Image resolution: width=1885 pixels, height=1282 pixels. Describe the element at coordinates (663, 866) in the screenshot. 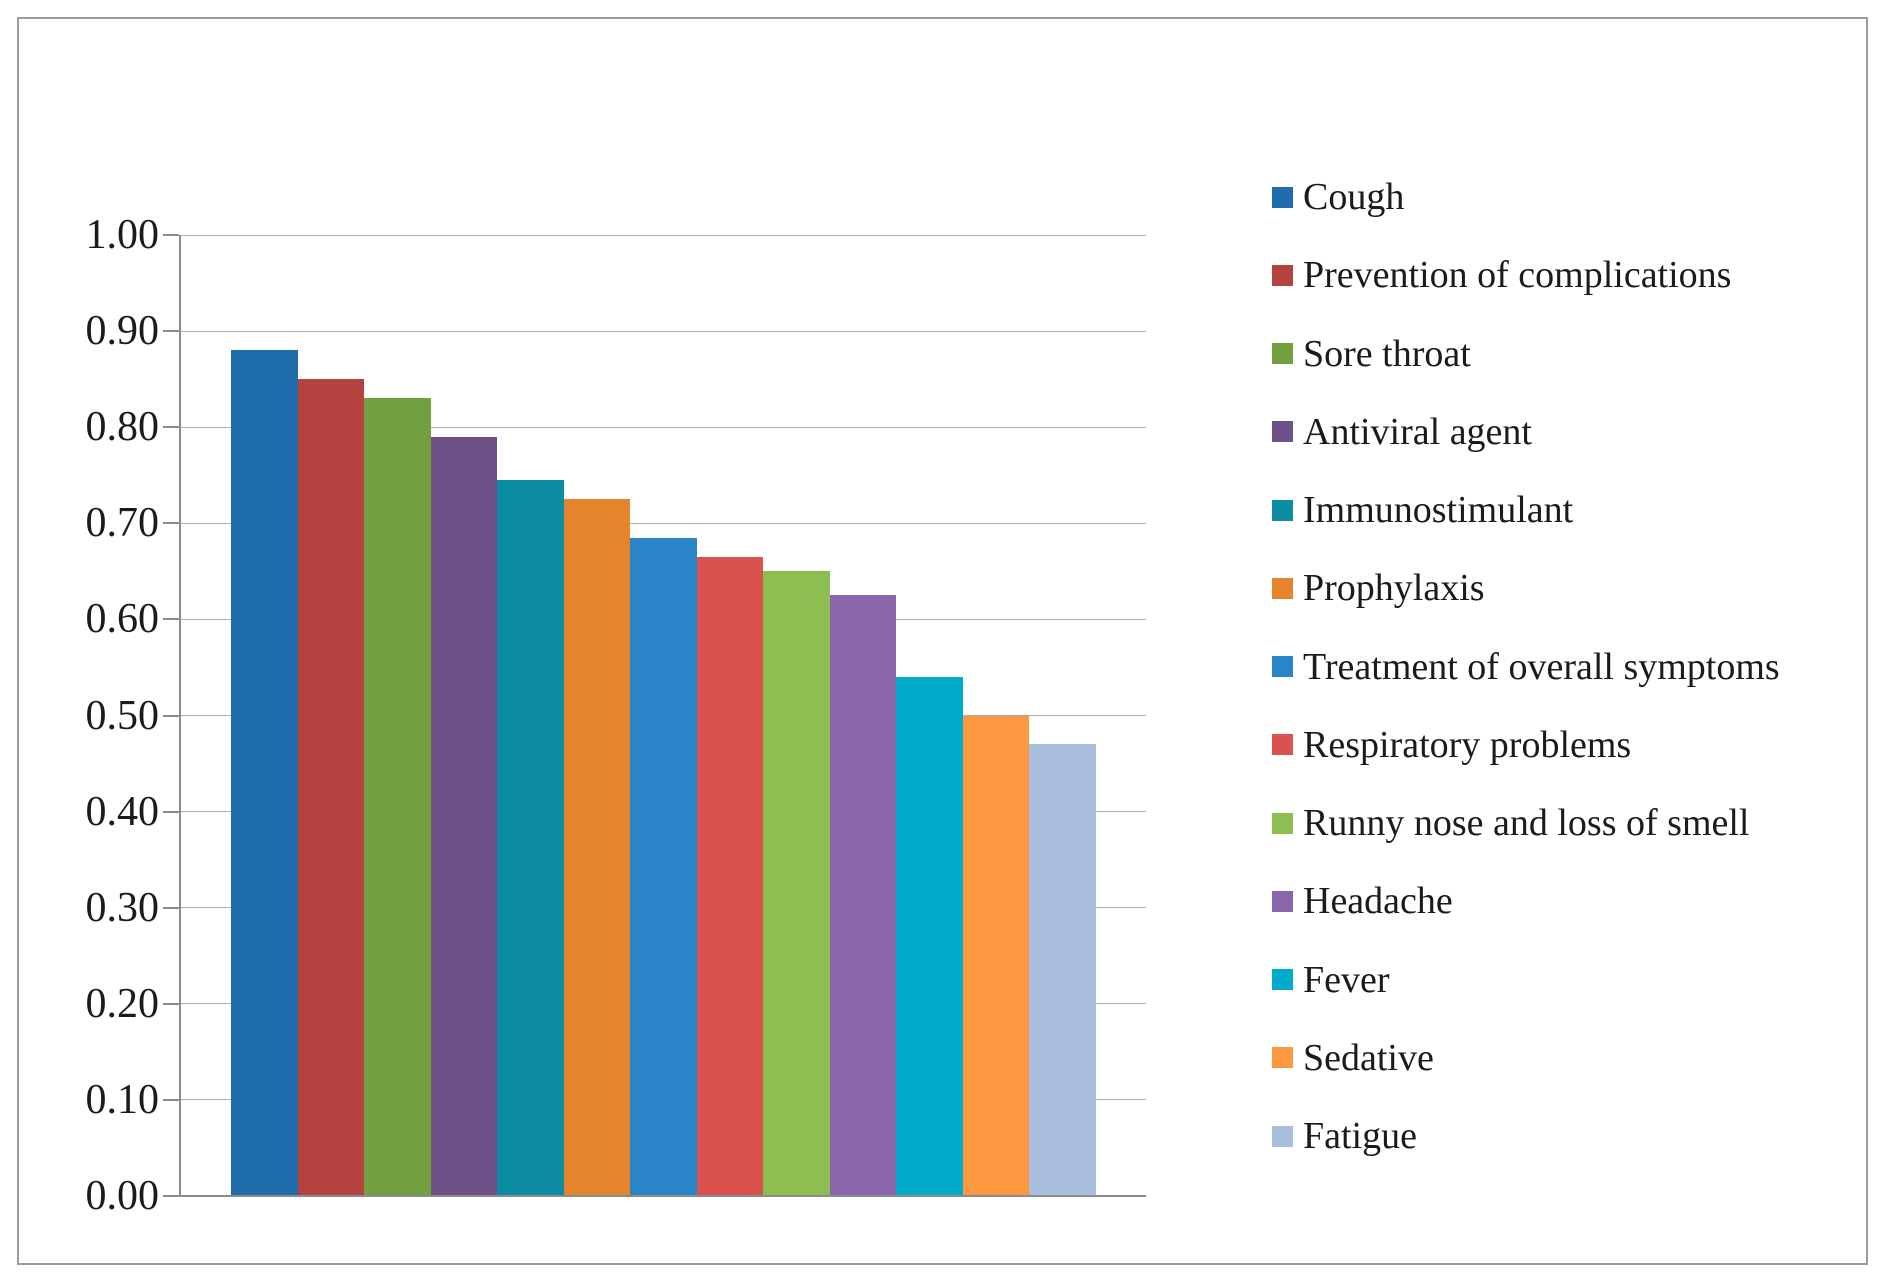

I see `bar-treatment-of-overall-symptoms` at that location.